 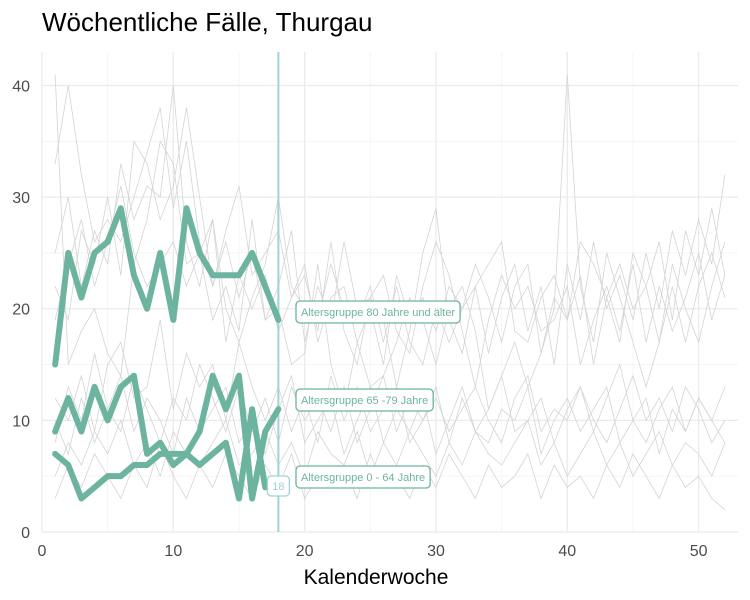 What do you see at coordinates (21, 198) in the screenshot?
I see `y-tick-label: 30` at bounding box center [21, 198].